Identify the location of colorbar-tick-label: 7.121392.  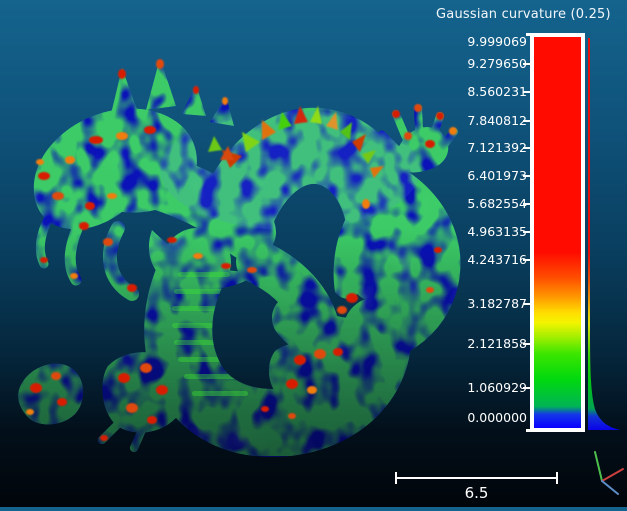
(497, 147).